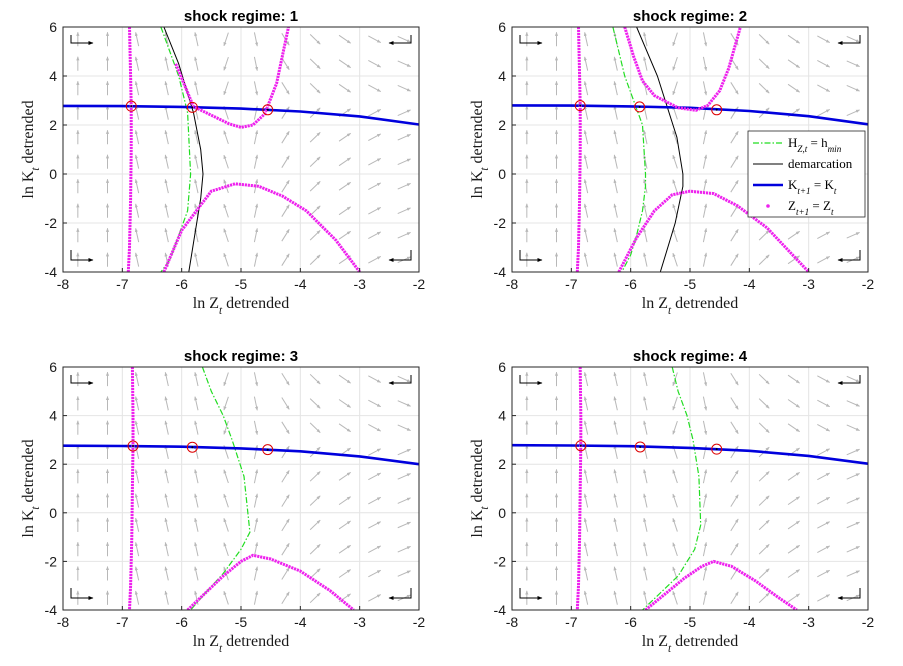 The width and height of the screenshot is (903, 666). Describe the element at coordinates (241, 356) in the screenshot. I see `panel-title: shock regime: 3` at that location.